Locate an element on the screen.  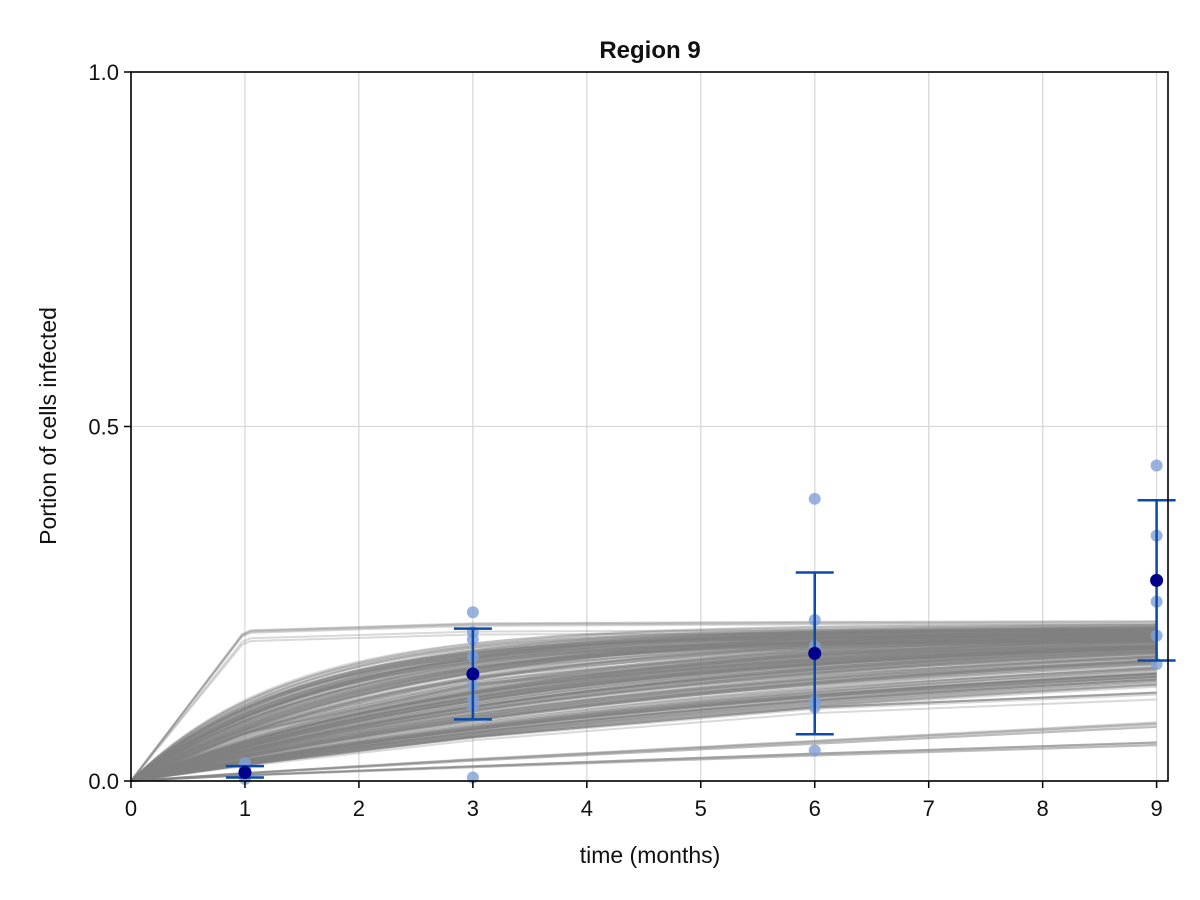
x-tick-label: 4 is located at coordinates (587, 808).